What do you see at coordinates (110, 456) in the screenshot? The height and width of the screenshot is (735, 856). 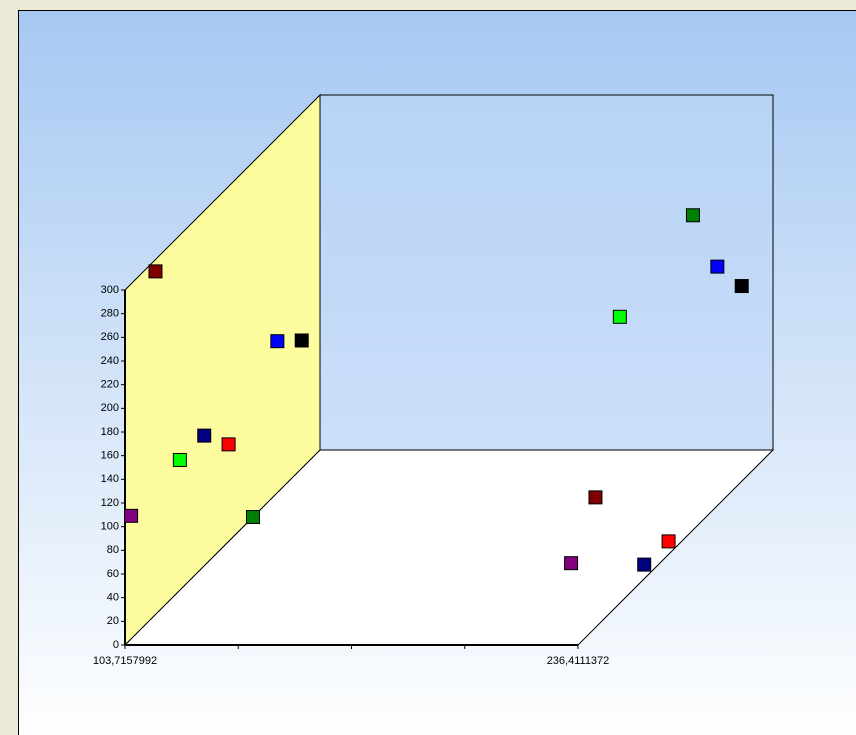 I see `y-tick-label: 160` at bounding box center [110, 456].